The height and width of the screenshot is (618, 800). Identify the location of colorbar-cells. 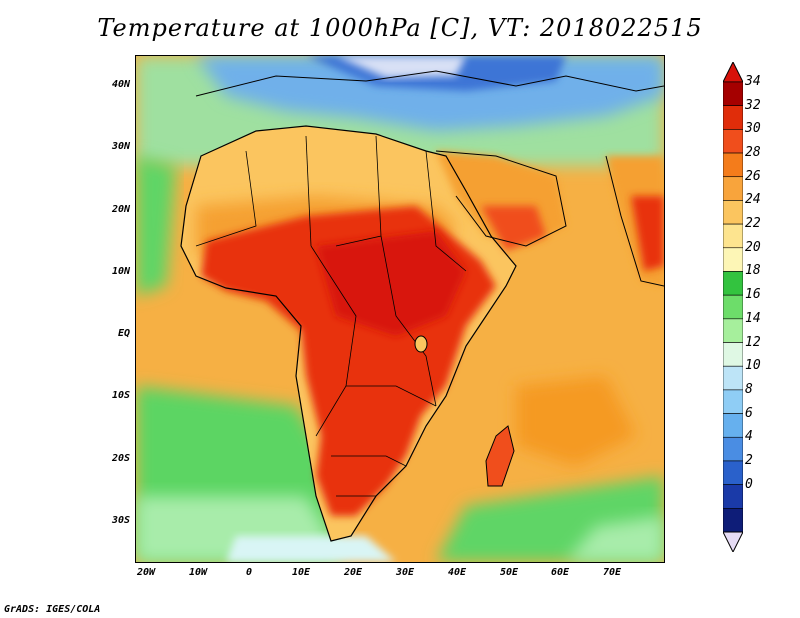
(733, 307).